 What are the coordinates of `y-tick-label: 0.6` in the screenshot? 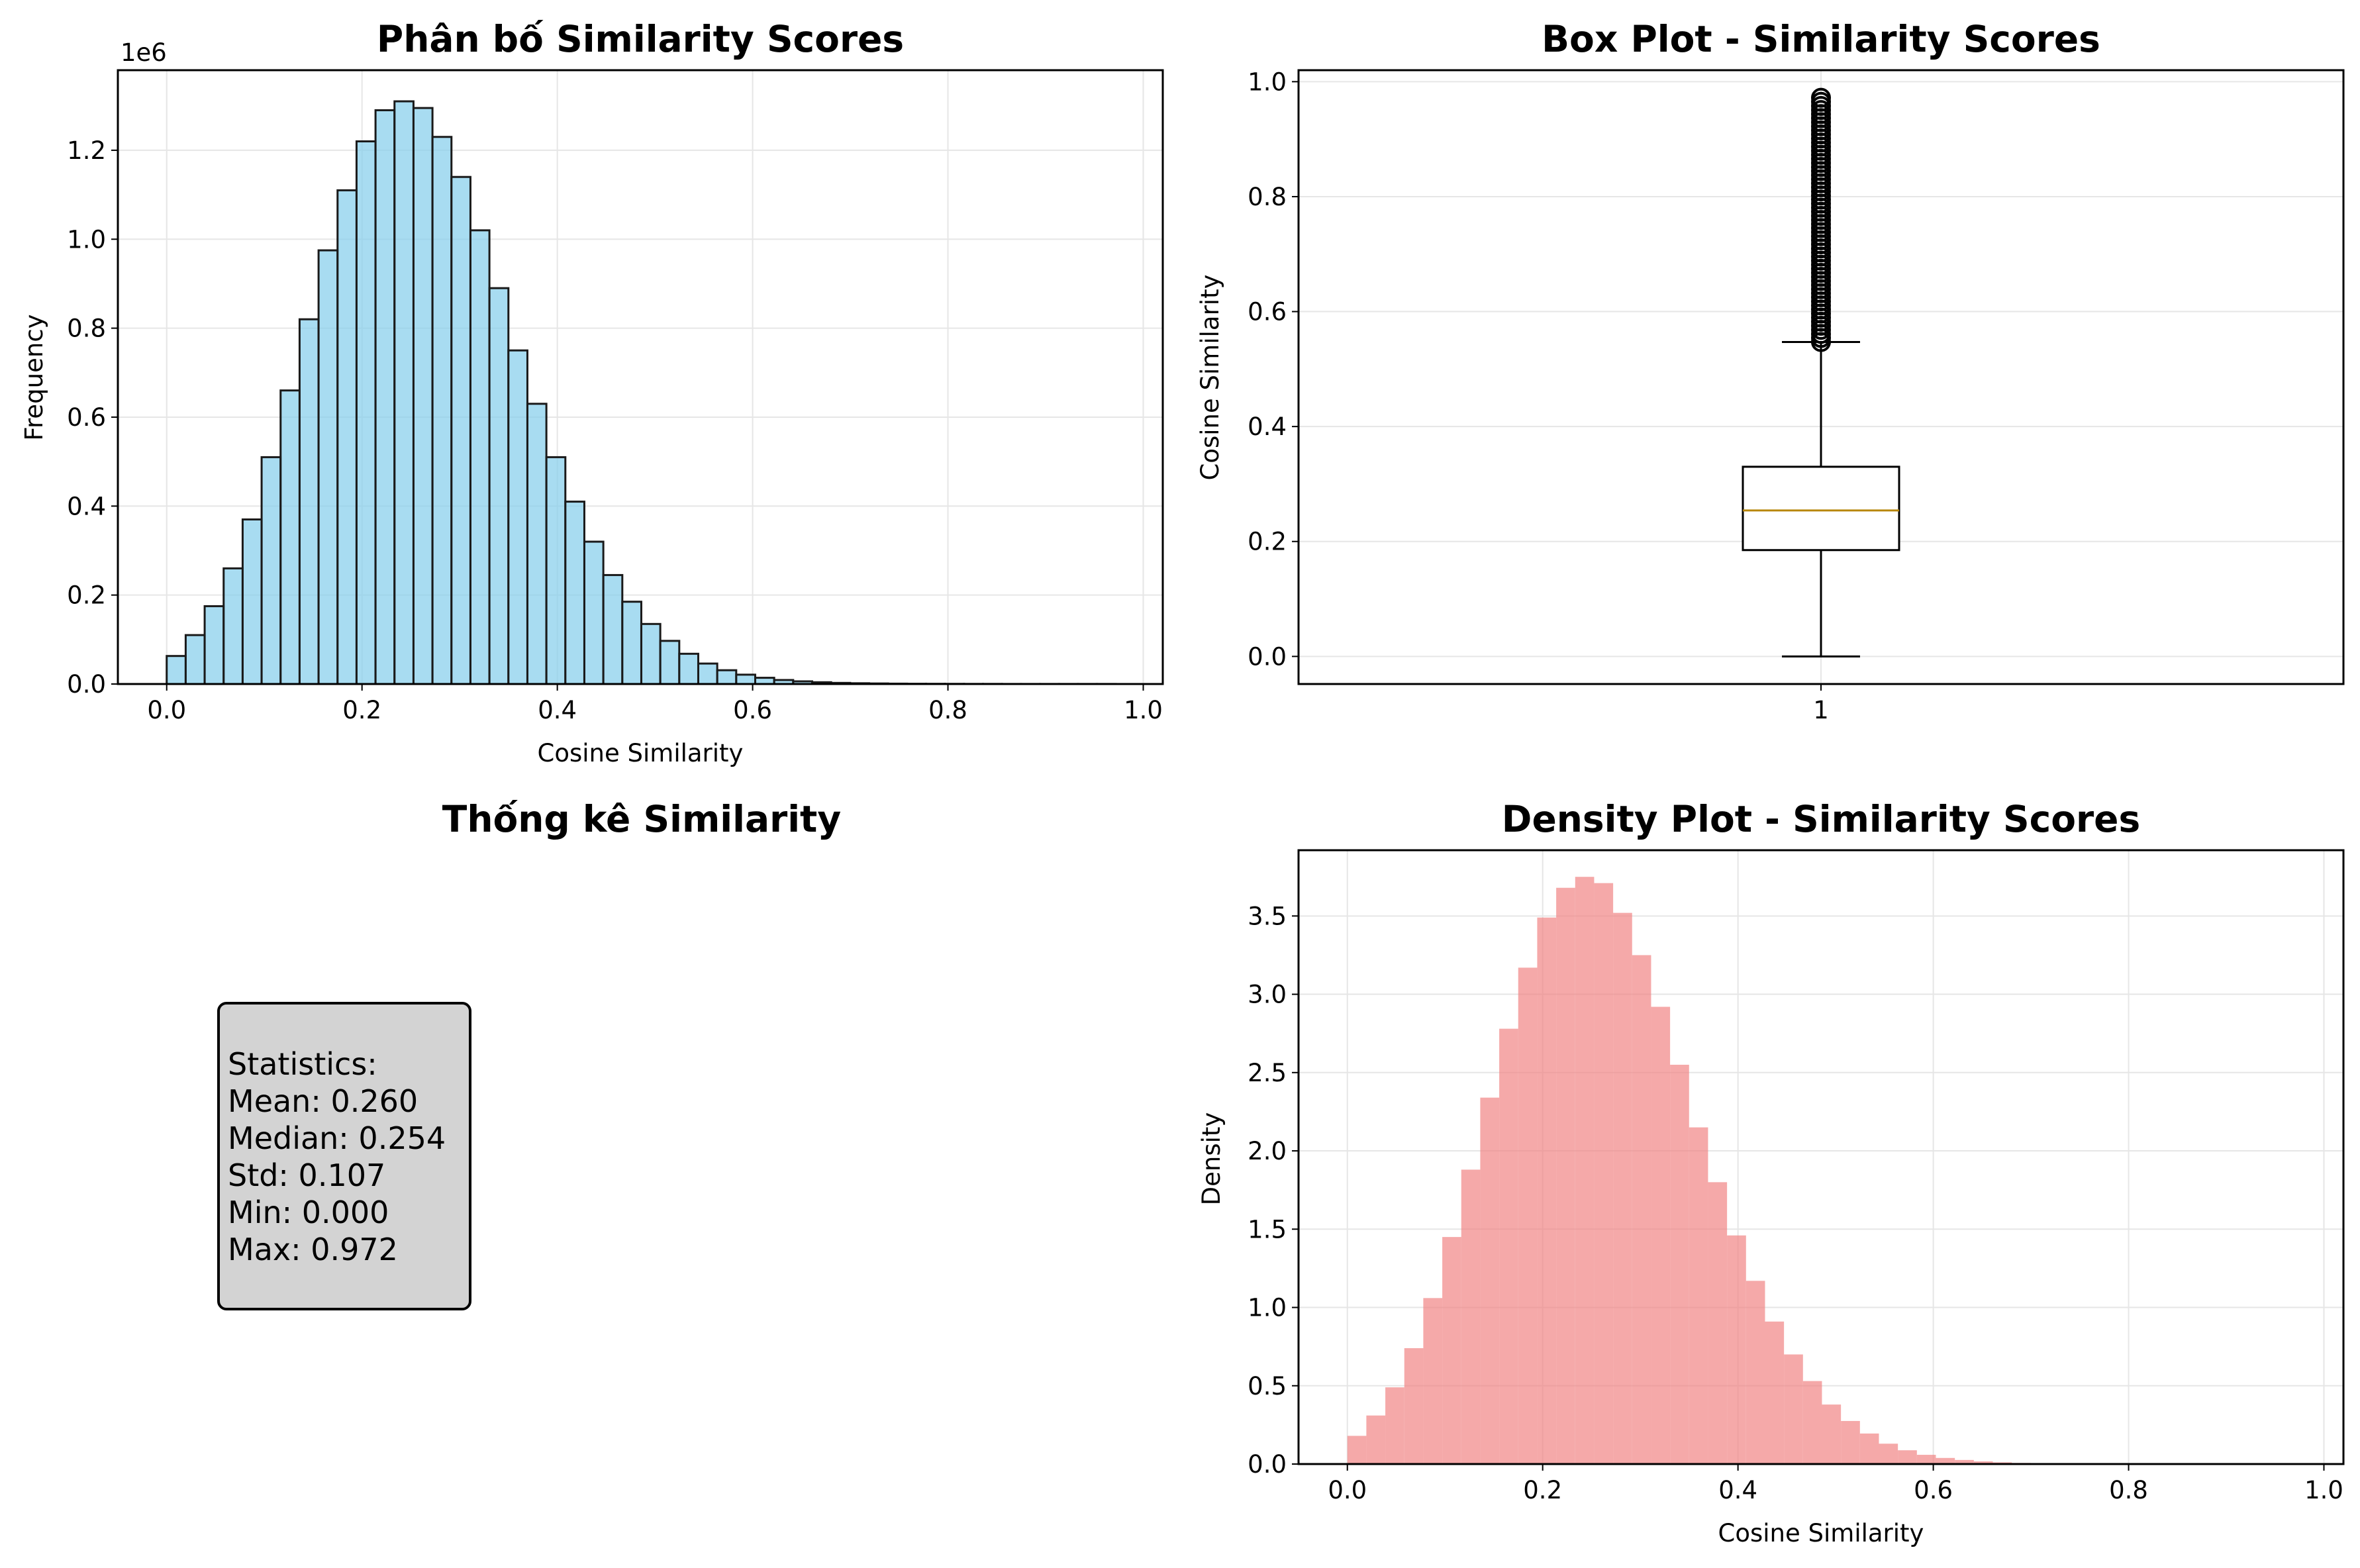 It's located at (87, 417).